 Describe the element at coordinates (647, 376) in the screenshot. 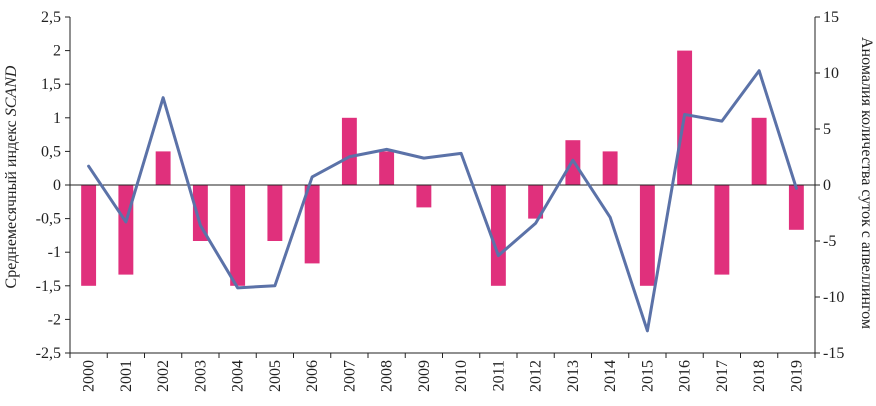

I see `x-tick-label-2015: 2015` at that location.